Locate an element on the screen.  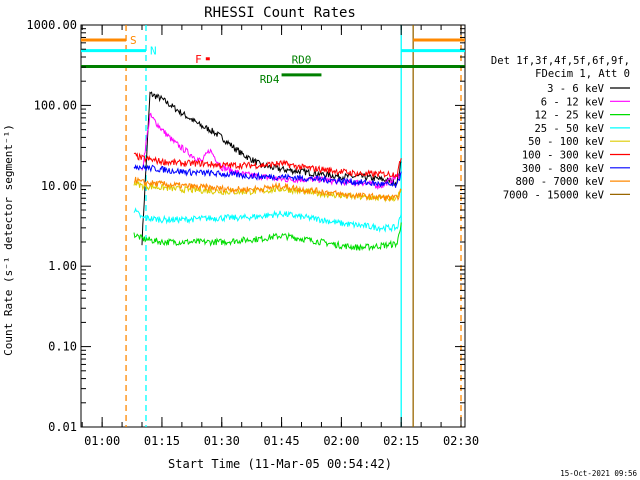
x-axis-label: Start Time (11-Mar-05 00:54:42) is located at coordinates (280, 464).